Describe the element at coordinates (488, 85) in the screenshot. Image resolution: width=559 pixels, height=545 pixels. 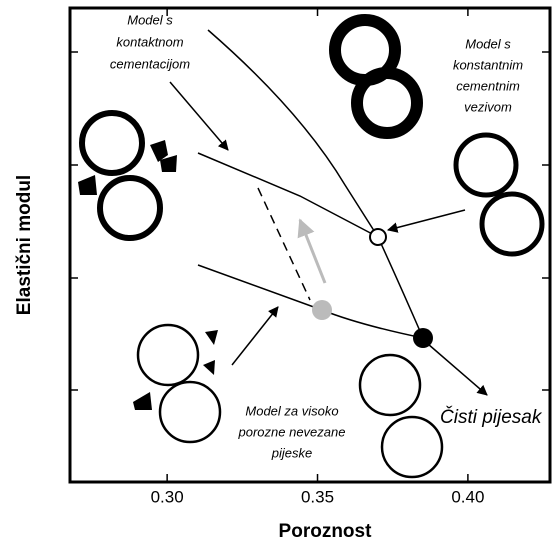
I see `annotation-line: cementnim` at that location.